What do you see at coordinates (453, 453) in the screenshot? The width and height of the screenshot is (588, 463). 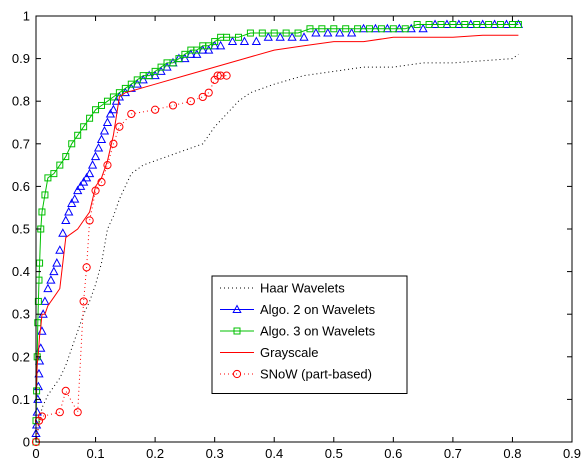 I see `x-tick-label: 0.7` at bounding box center [453, 453].